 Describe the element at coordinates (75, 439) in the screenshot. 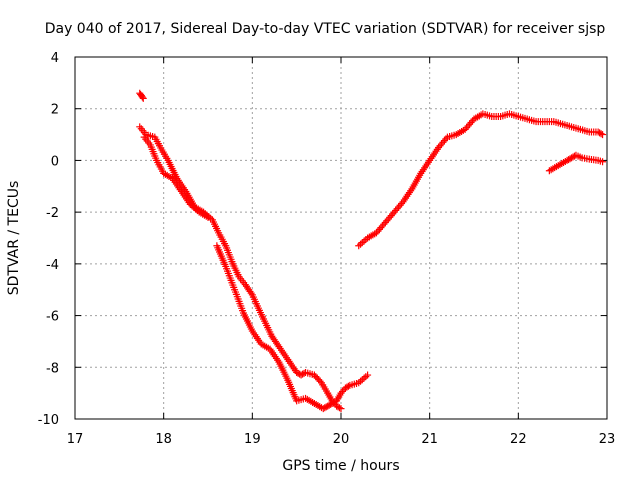

I see `x-tick-label: 17` at that location.